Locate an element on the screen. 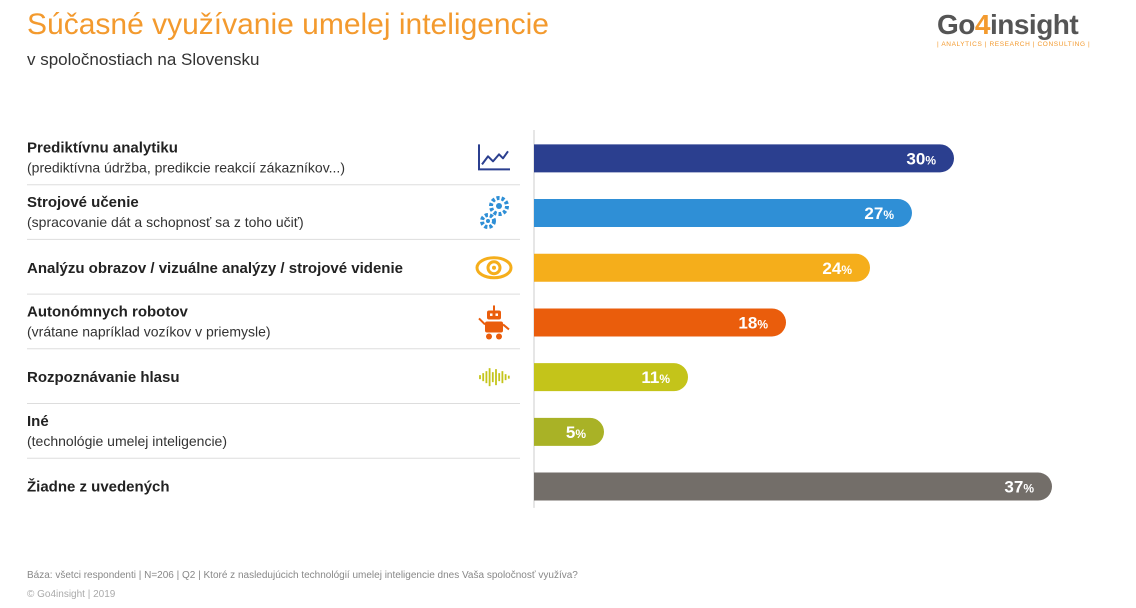 This screenshot has width=1136, height=608. logo-tagline: | ANALYTICS | RESEARCH | CONSULTING | is located at coordinates (1014, 44).